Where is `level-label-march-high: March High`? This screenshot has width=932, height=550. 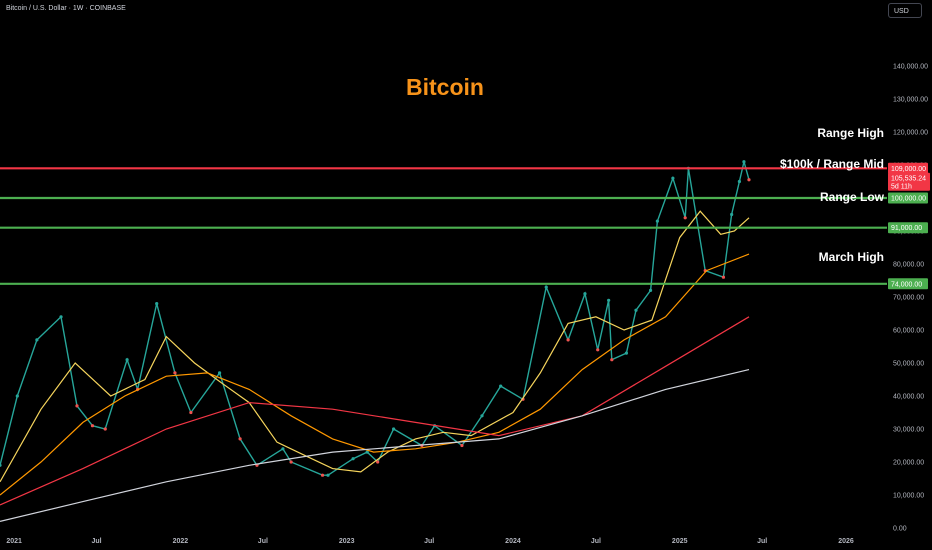
level-label-march-high: March High is located at coordinates (851, 257).